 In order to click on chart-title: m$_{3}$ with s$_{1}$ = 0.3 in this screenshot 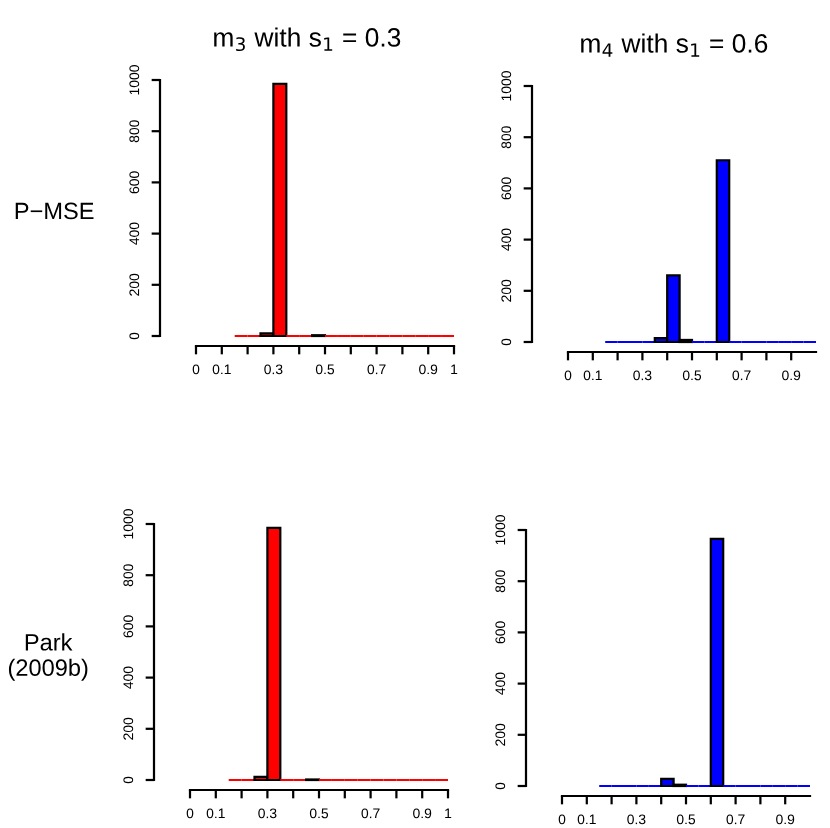, I will do `click(307, 39)`.